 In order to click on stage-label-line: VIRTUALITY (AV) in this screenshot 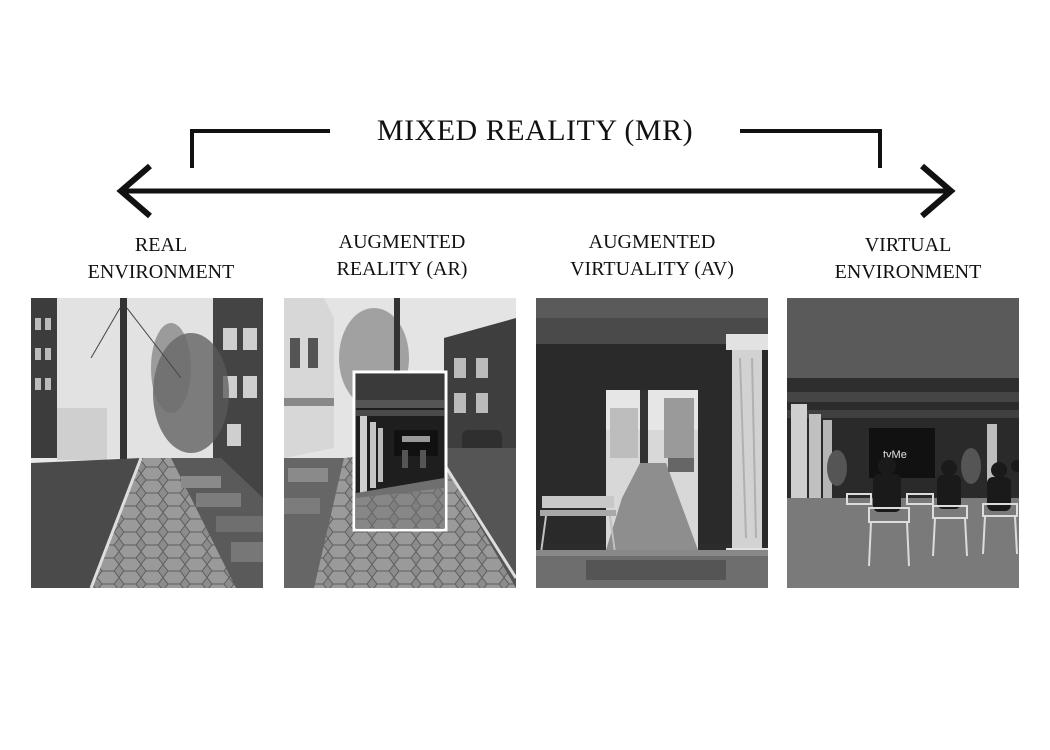, I will do `click(652, 269)`.